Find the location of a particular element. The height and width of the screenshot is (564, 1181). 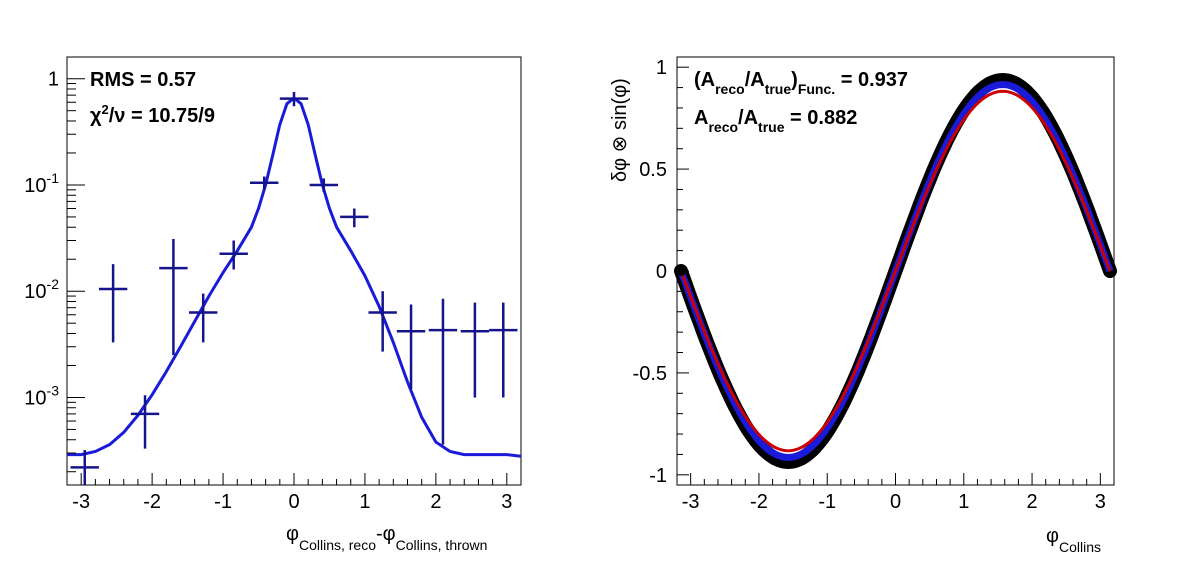

ann2-a: A is located at coordinates (701, 118).